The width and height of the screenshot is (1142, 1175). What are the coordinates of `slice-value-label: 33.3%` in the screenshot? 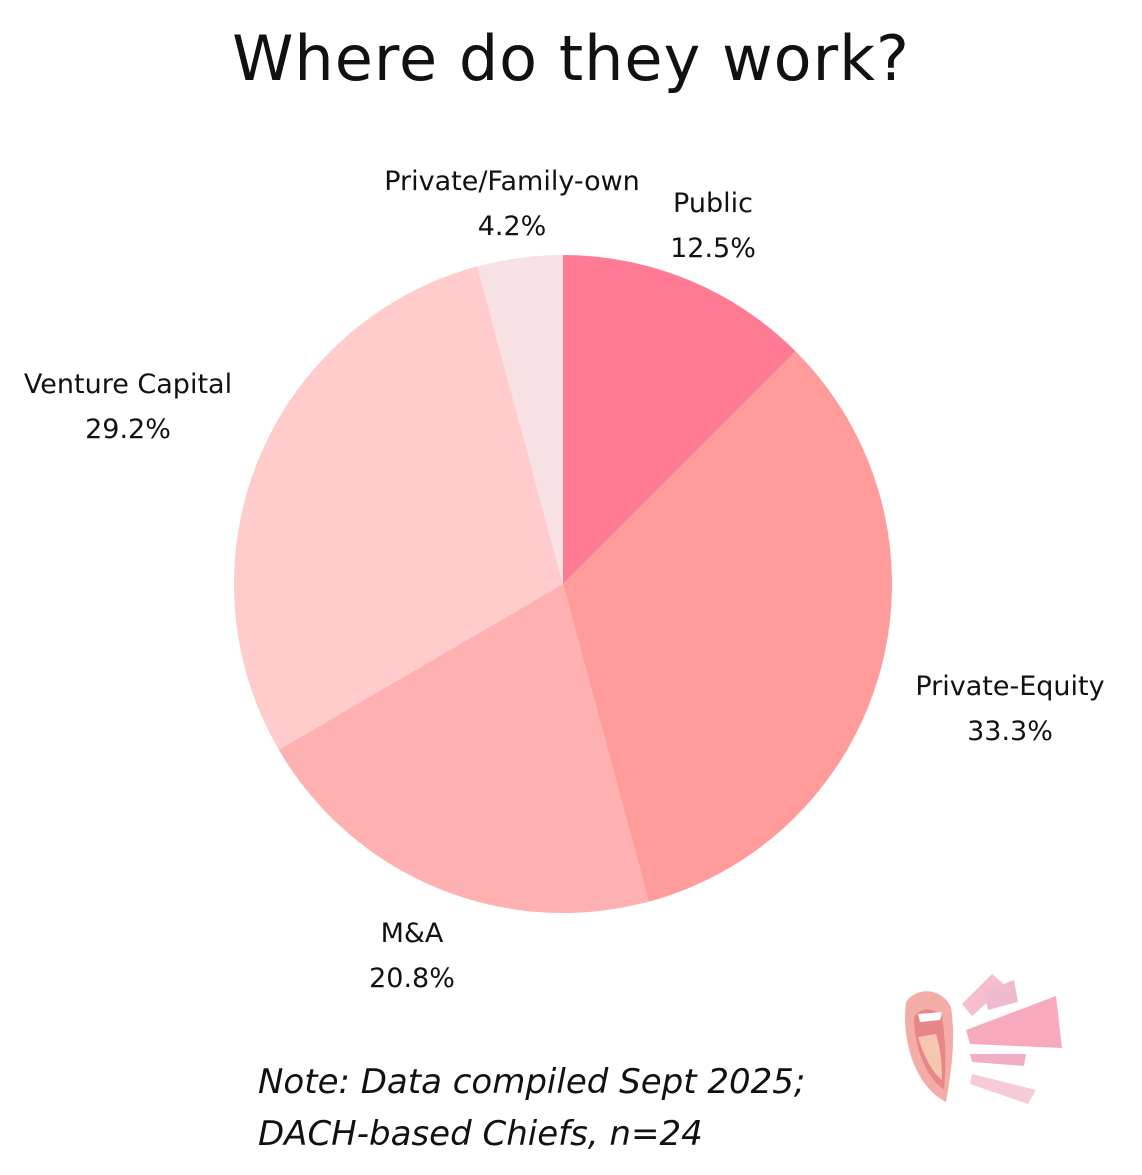 It's located at (1010, 731).